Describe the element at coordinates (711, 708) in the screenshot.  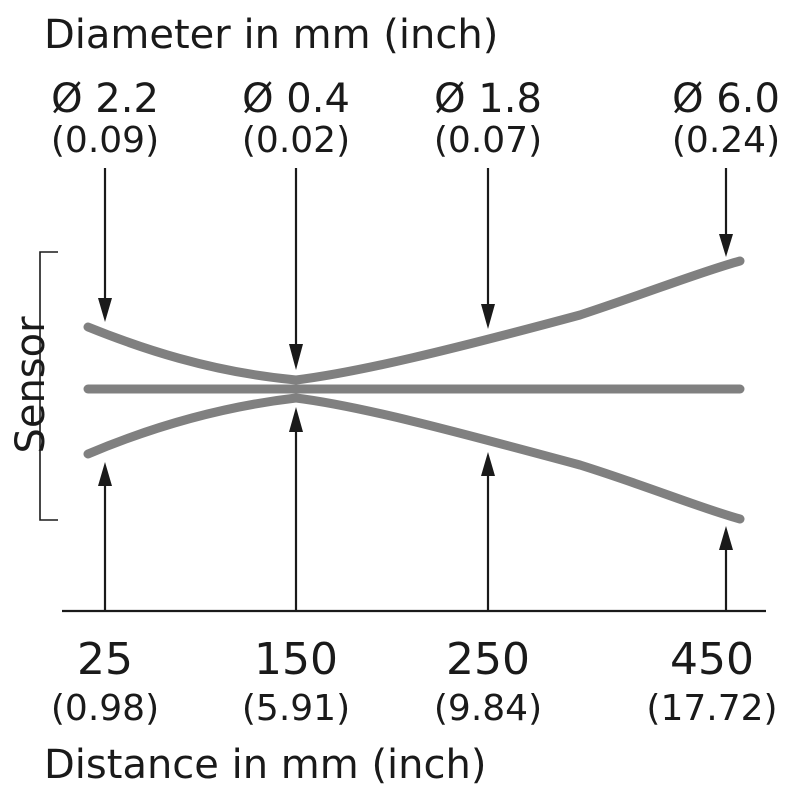
I see `distance-inch-label-4: (17.72)` at that location.